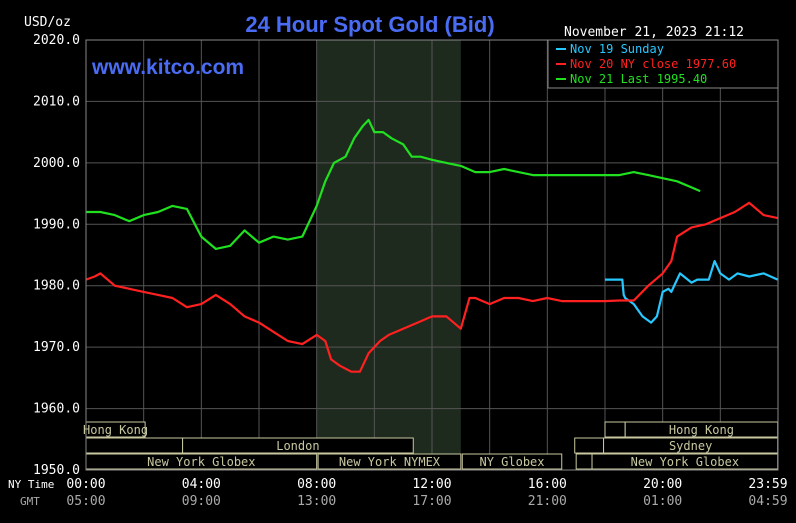  What do you see at coordinates (617, 49) in the screenshot?
I see `legend-label: Nov 19 Sunday` at bounding box center [617, 49].